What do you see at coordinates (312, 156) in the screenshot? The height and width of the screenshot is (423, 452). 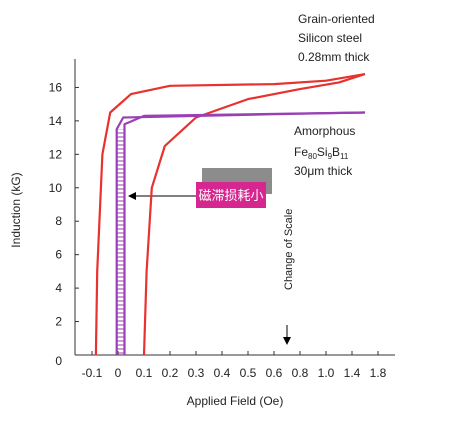 I see `formula-part: 80` at bounding box center [312, 156].